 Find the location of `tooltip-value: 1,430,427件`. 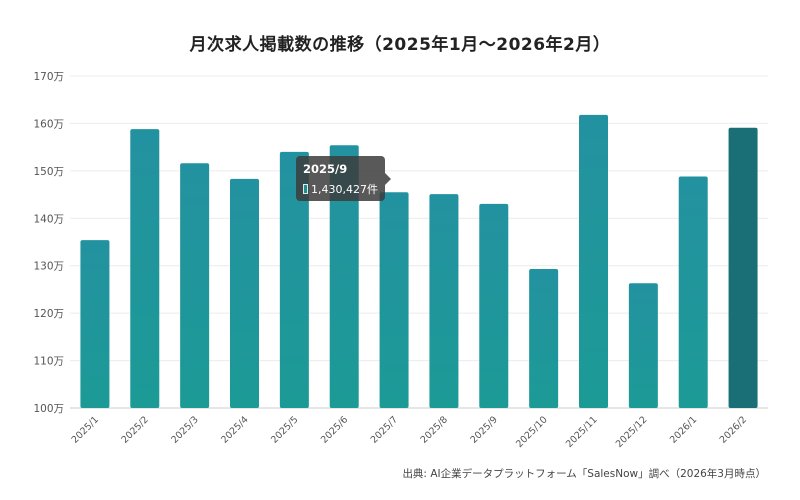

tooltip-value: 1,430,427件 is located at coordinates (344, 189).